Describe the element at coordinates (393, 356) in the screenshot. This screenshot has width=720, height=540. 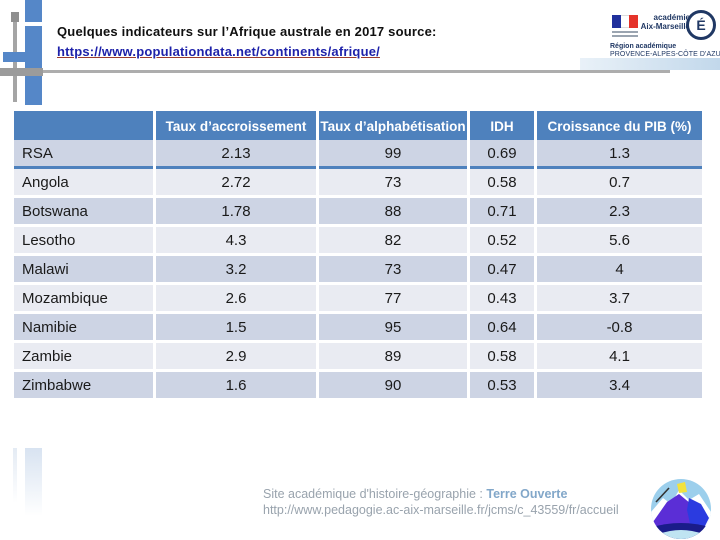
I see `cell-alphabetisation: 89` at that location.